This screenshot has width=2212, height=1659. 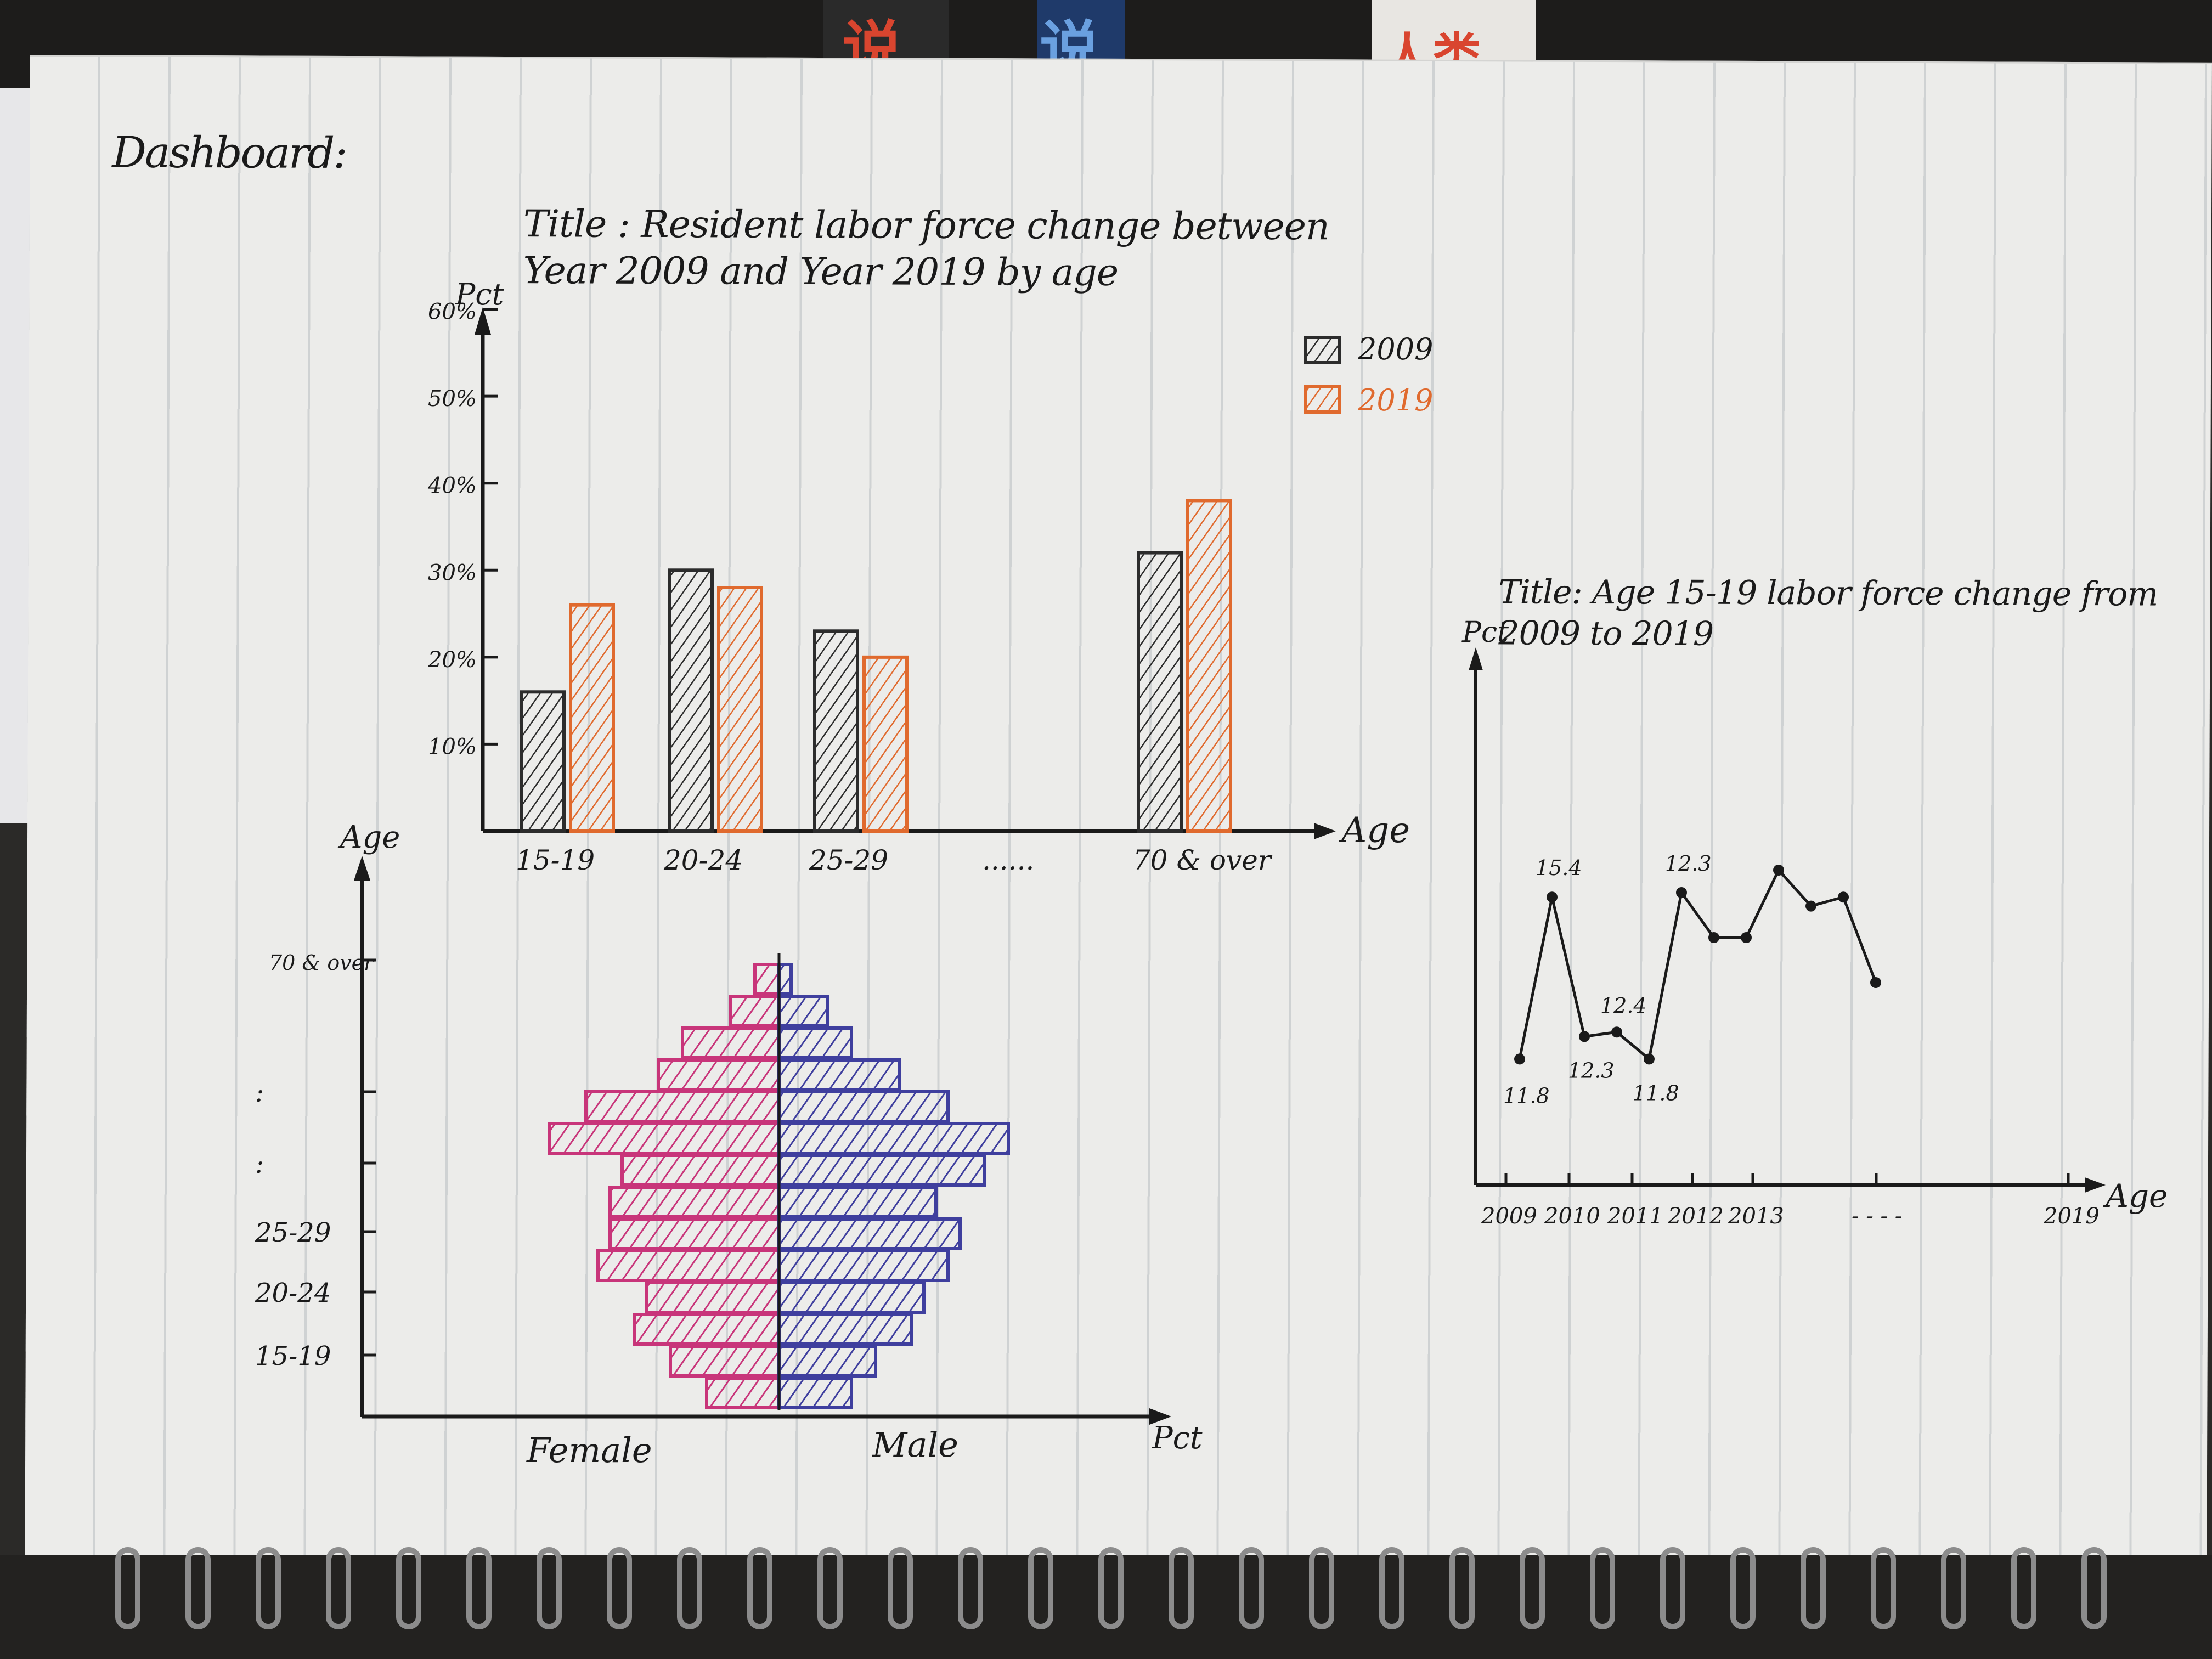 What do you see at coordinates (2071, 1217) in the screenshot?
I see `line-x-tick-label: 2019` at bounding box center [2071, 1217].